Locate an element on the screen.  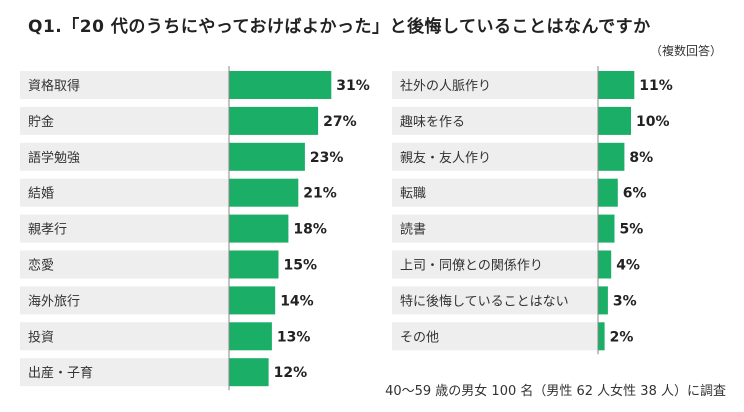
category-label: 特に後悔していることはない is located at coordinates (484, 301).